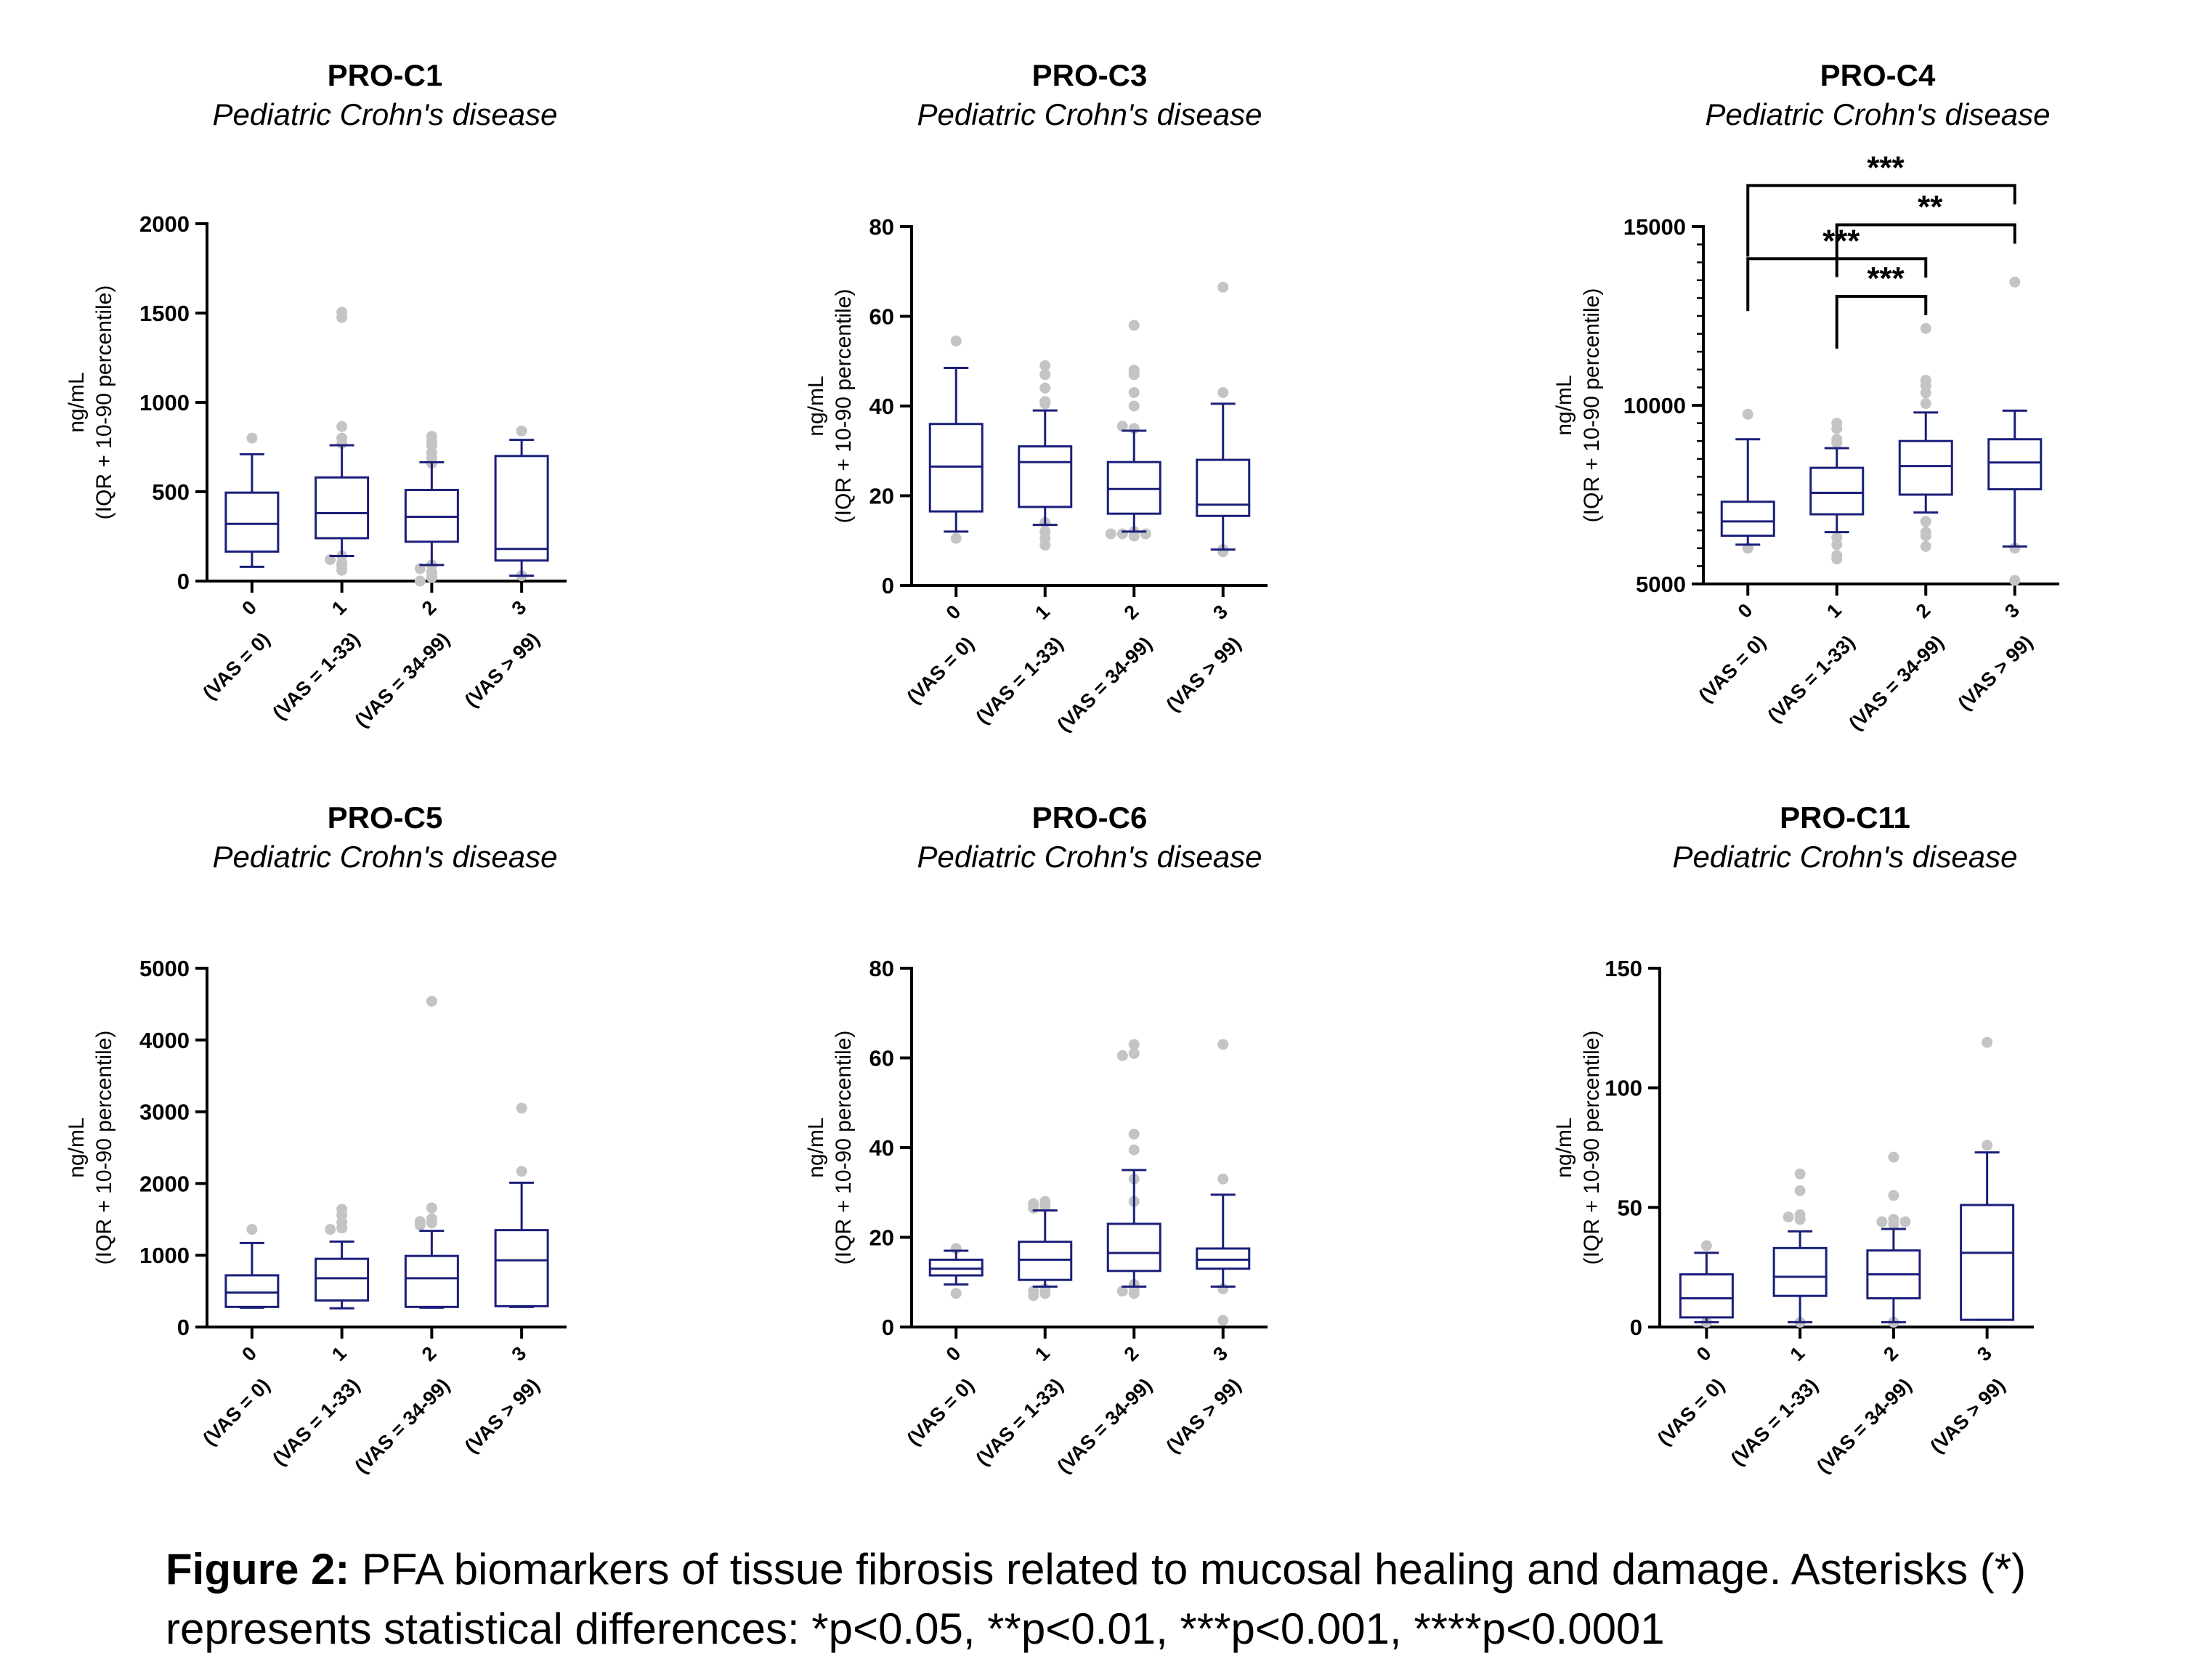  I want to click on chart-title: PRO-C4, so click(1878, 75).